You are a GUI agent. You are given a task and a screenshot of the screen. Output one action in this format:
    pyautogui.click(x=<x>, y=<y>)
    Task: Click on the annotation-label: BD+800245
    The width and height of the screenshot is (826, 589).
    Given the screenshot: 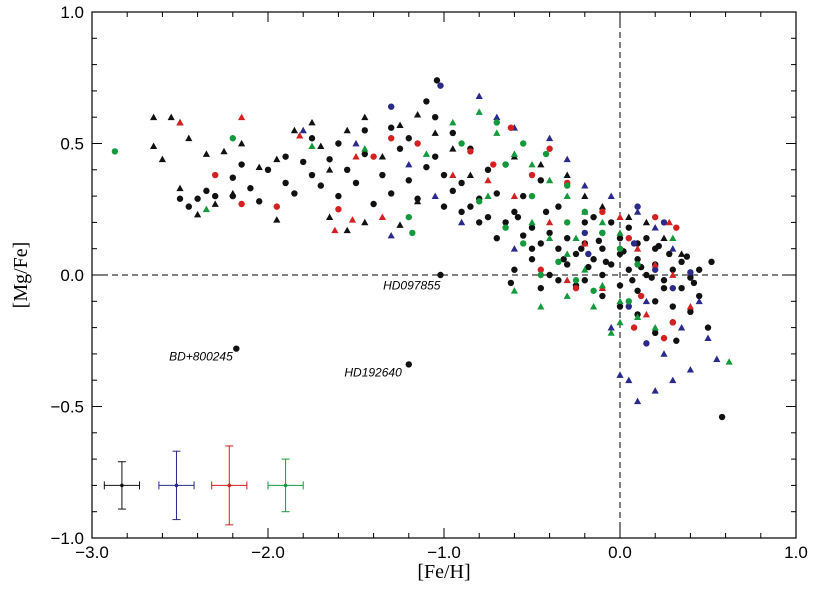 What is the action you would take?
    pyautogui.click(x=201, y=357)
    